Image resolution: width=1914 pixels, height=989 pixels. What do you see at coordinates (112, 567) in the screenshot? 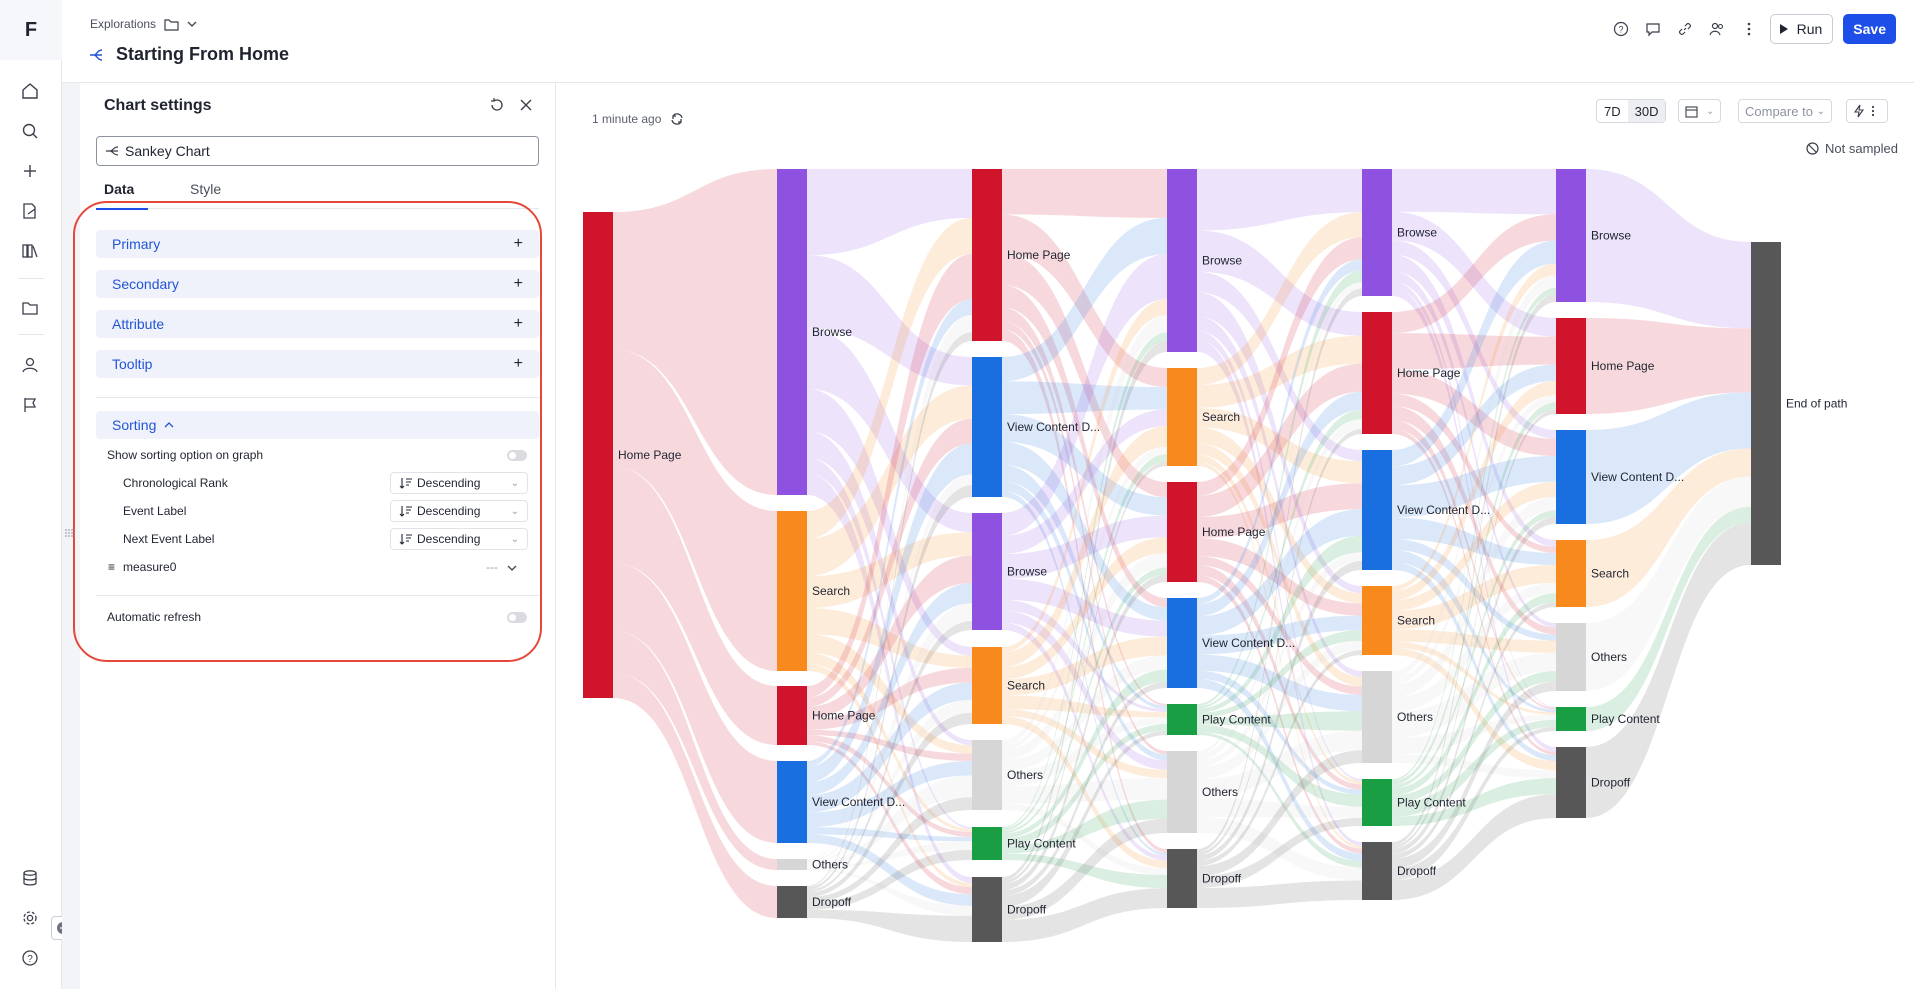
I see `drag-handle-icon: ≡` at bounding box center [112, 567].